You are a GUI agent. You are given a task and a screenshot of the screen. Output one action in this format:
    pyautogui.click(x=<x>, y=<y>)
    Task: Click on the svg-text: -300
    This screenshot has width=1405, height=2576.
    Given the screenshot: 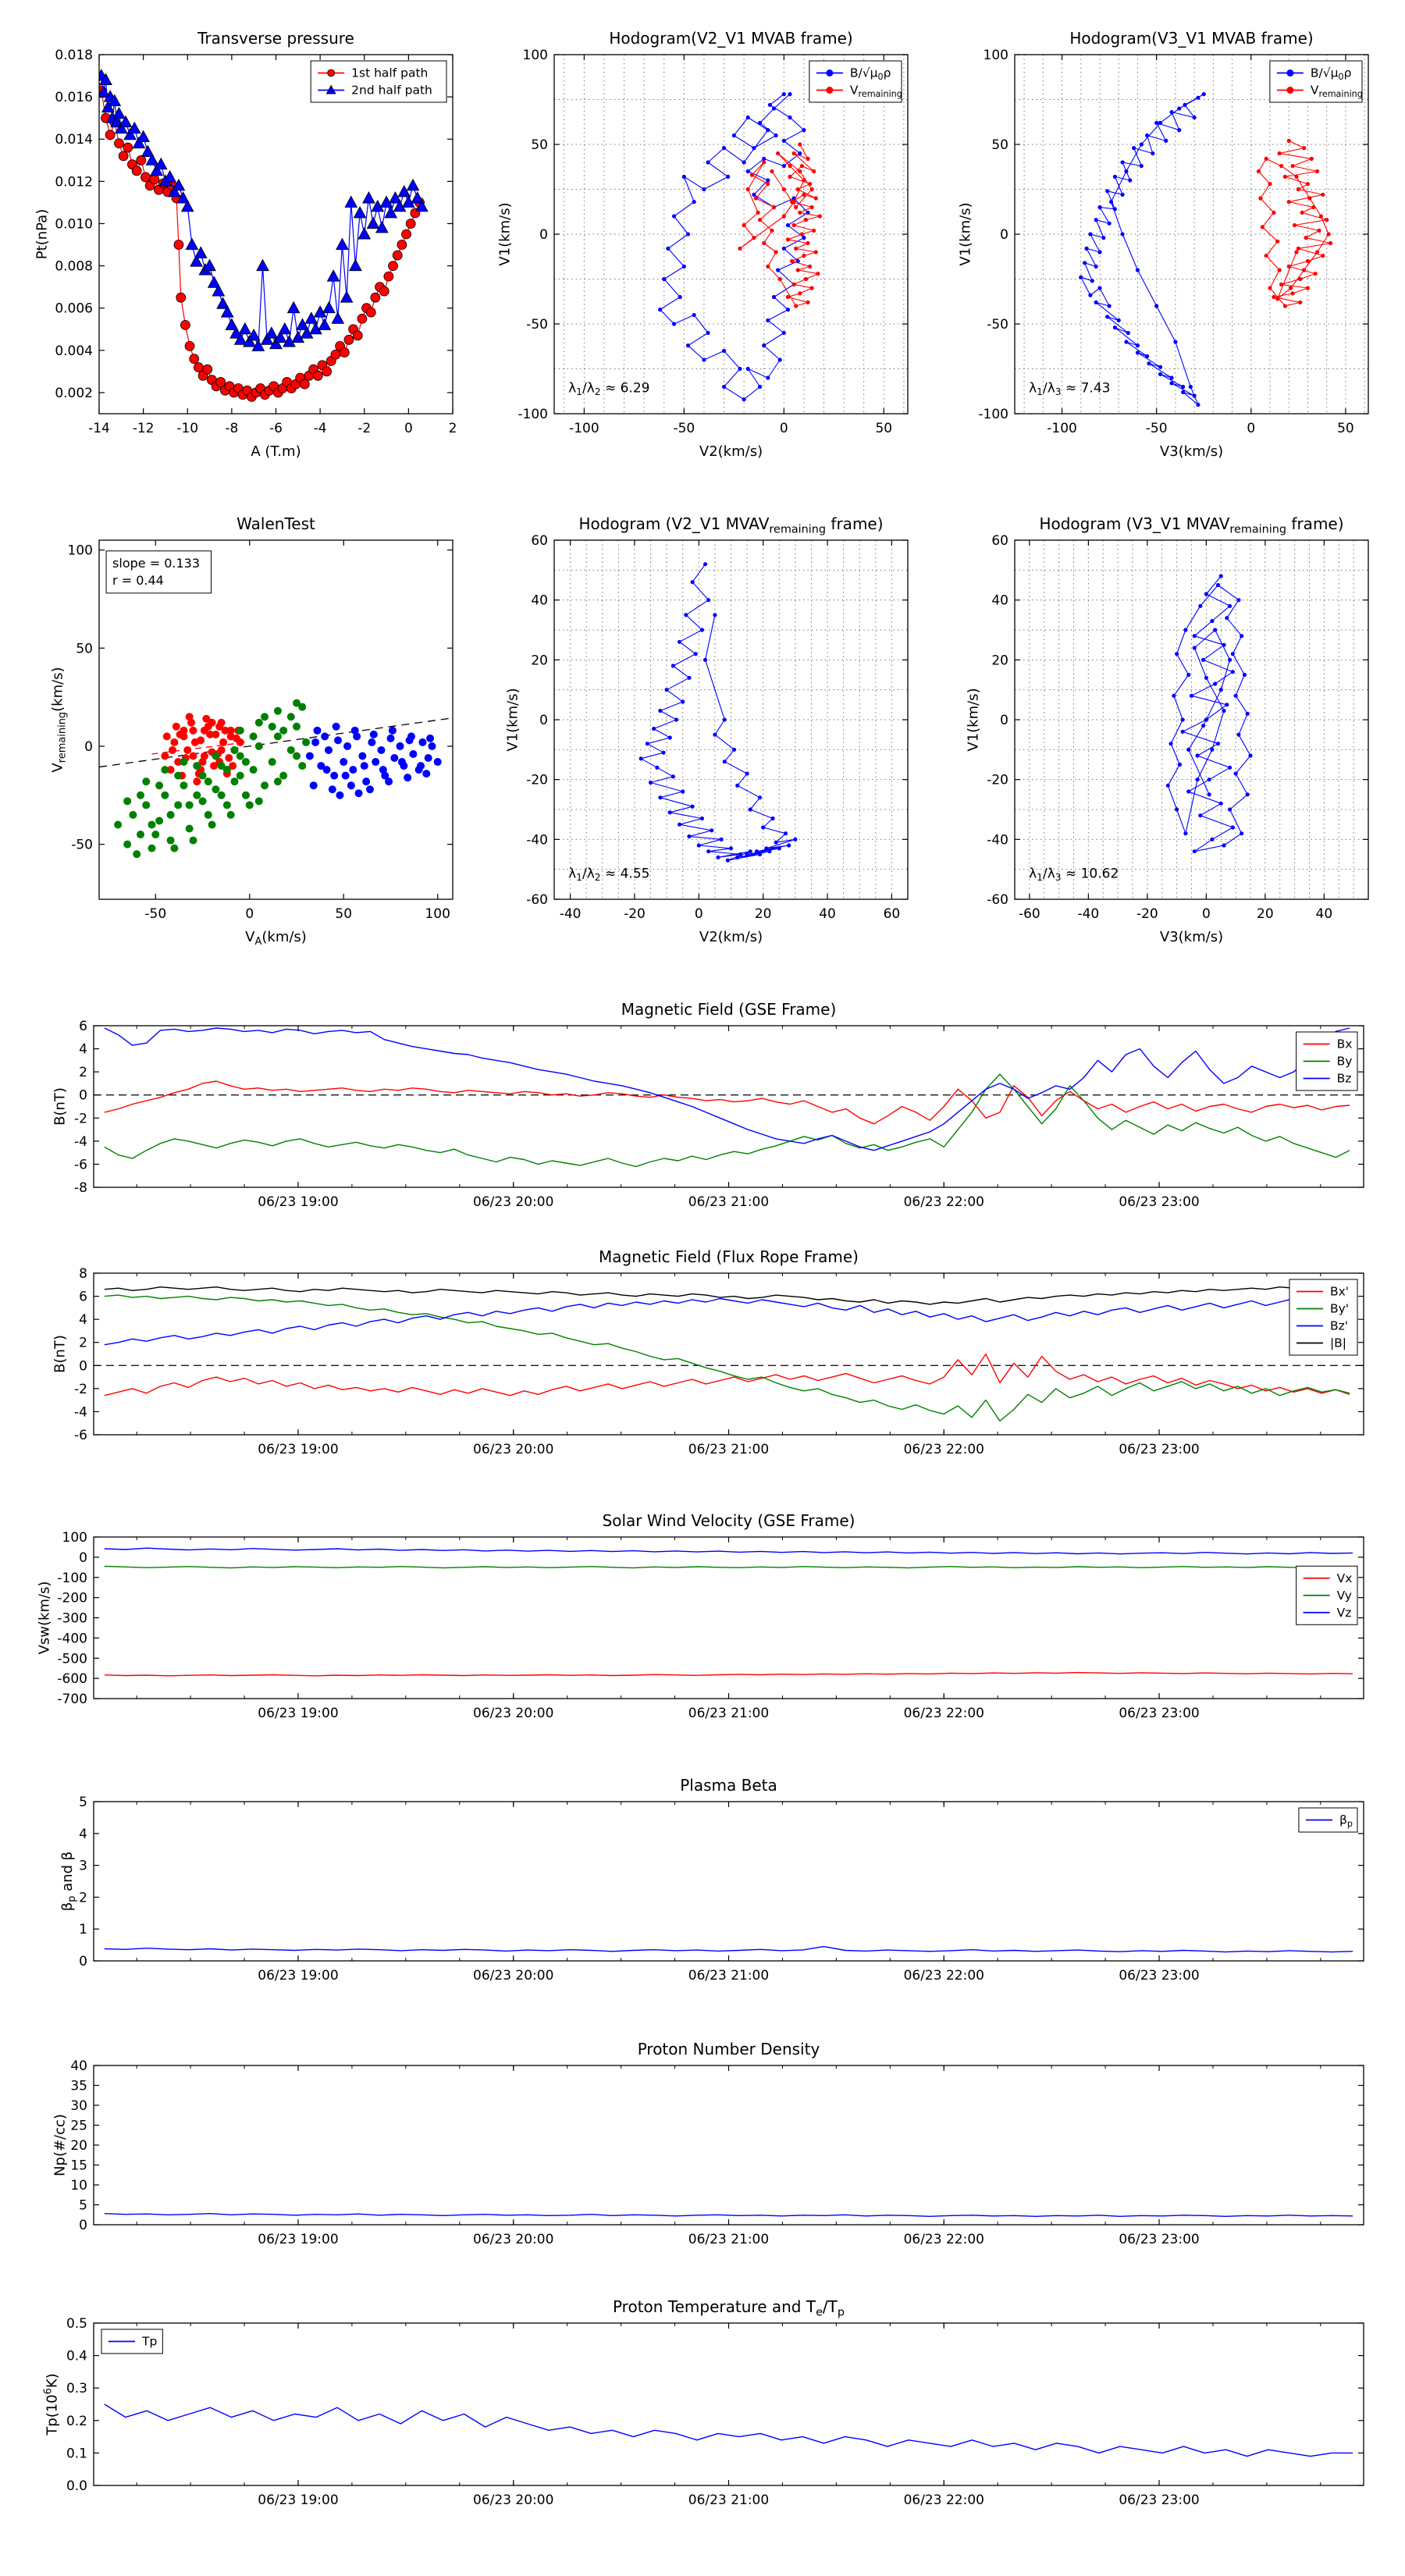 What is the action you would take?
    pyautogui.click(x=72, y=1619)
    